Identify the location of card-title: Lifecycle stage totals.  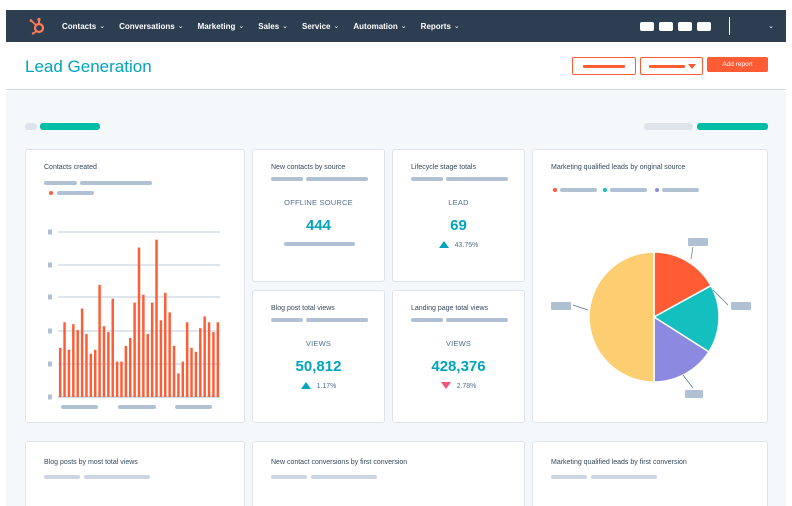
(443, 167).